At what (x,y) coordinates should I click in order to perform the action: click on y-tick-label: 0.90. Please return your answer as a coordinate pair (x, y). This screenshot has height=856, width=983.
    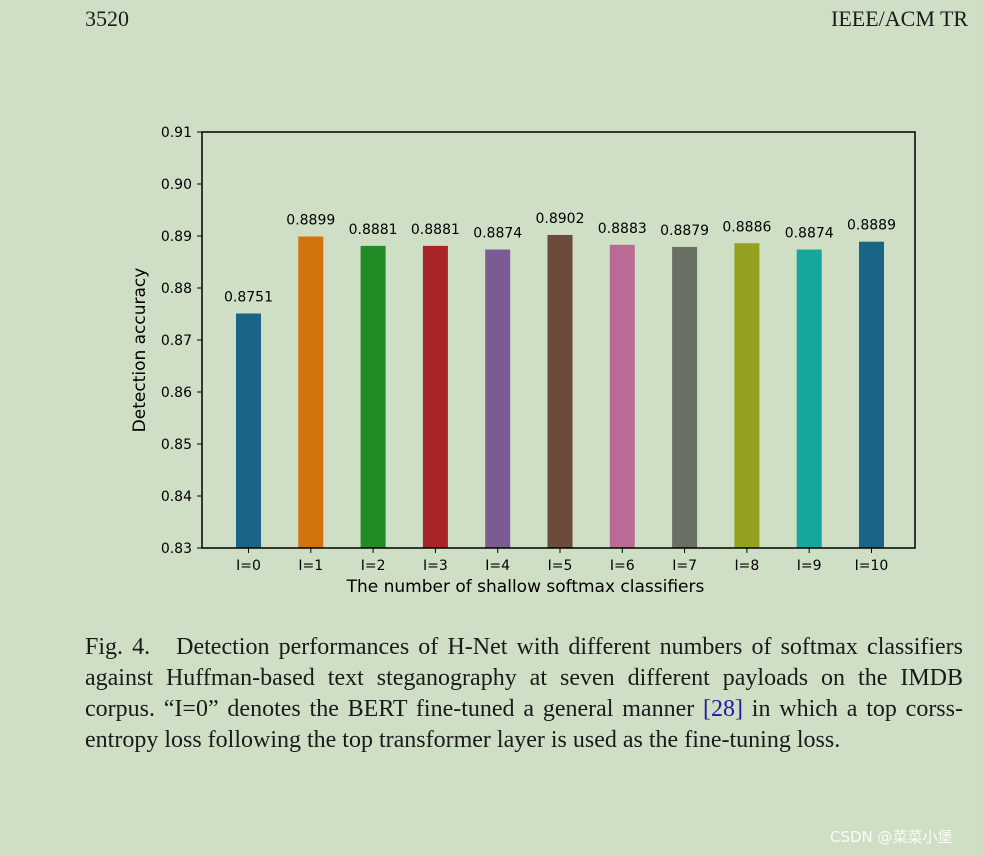
    Looking at the image, I should click on (176, 185).